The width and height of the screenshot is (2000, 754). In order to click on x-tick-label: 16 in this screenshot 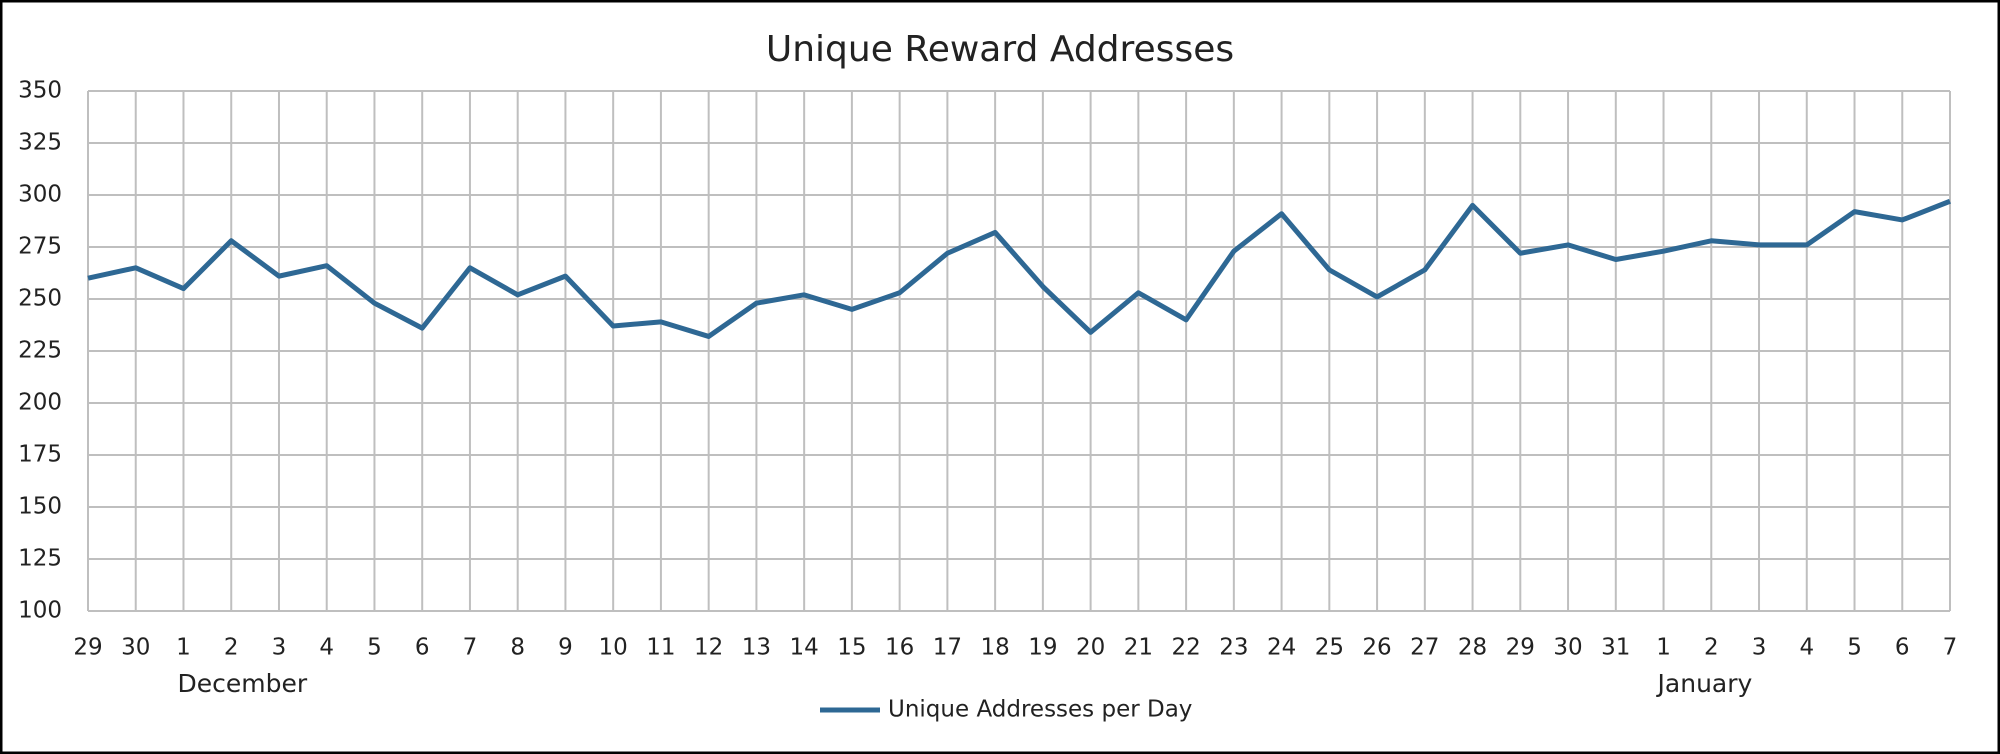, I will do `click(899, 648)`.